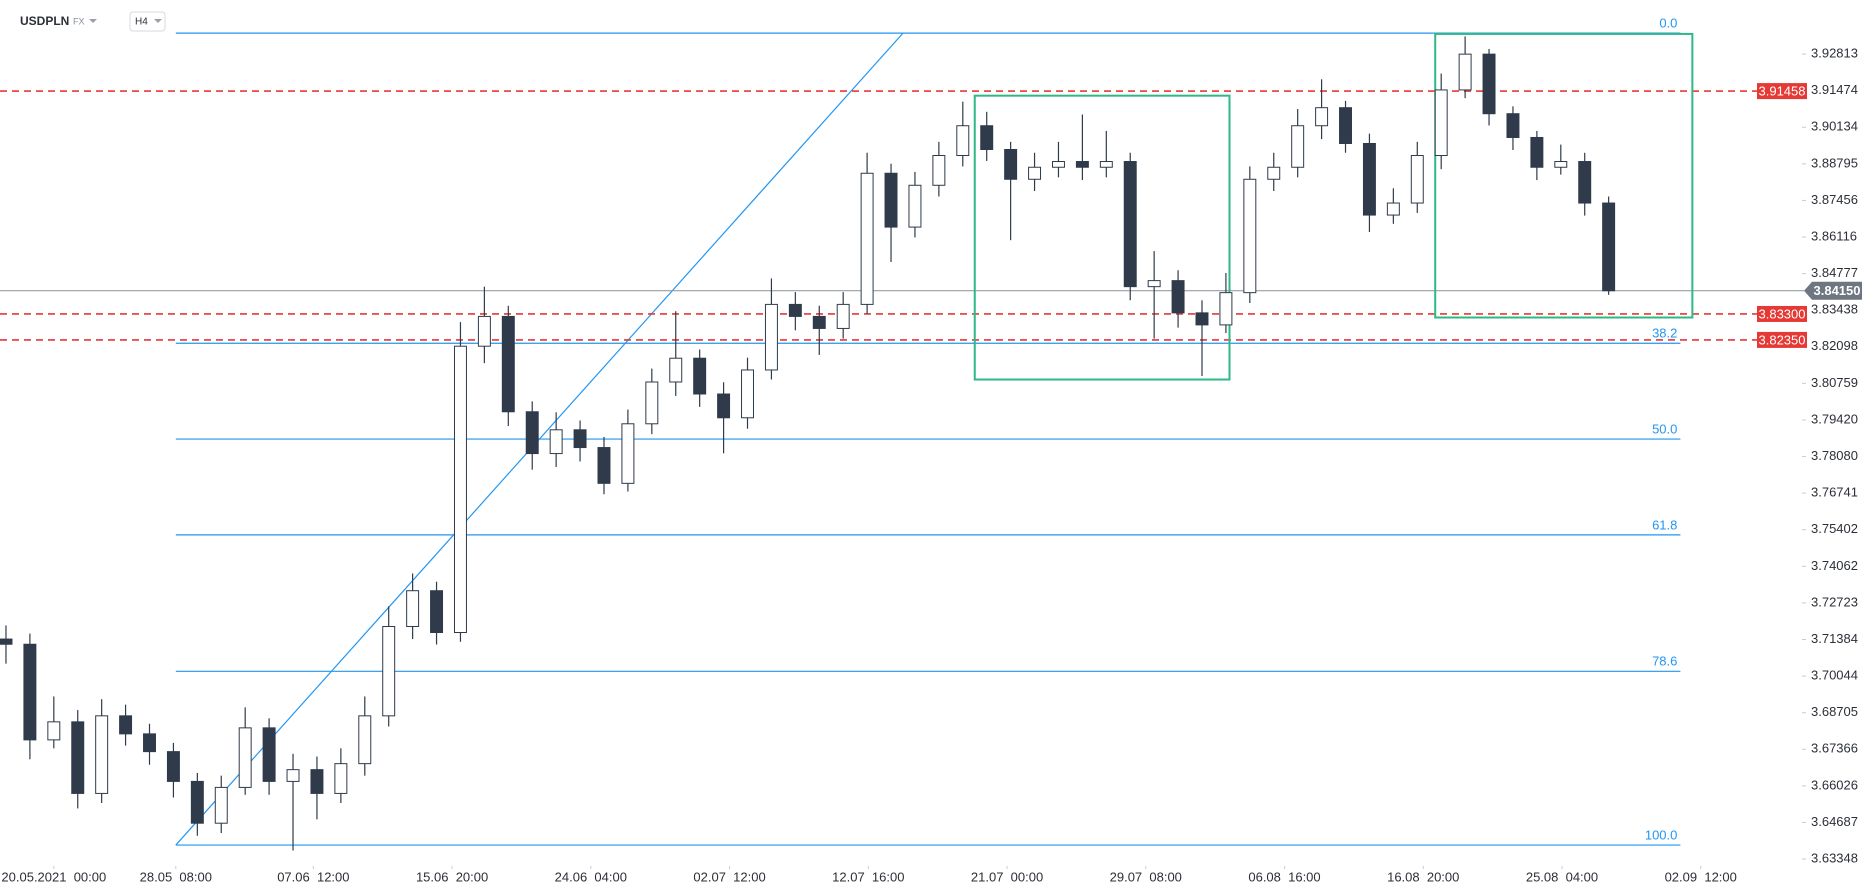 Image resolution: width=1866 pixels, height=889 pixels. I want to click on market: FX, so click(79, 21).